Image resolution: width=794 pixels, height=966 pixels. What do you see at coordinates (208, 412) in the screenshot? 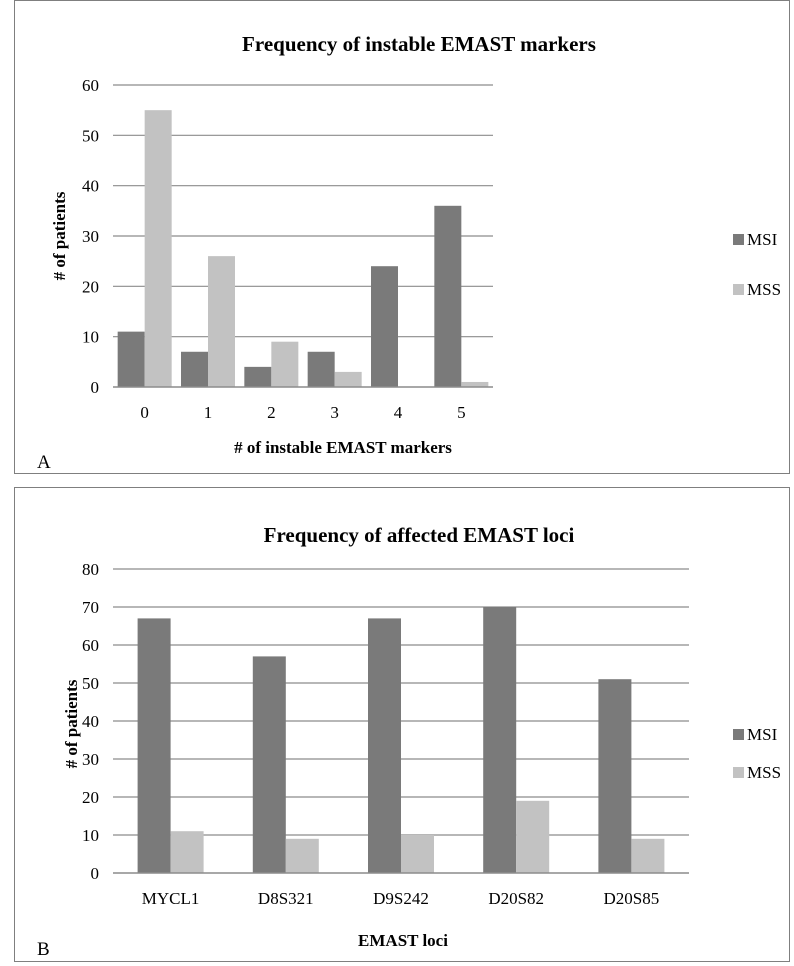
I see `chart-a-x-tick-label: 1` at bounding box center [208, 412].